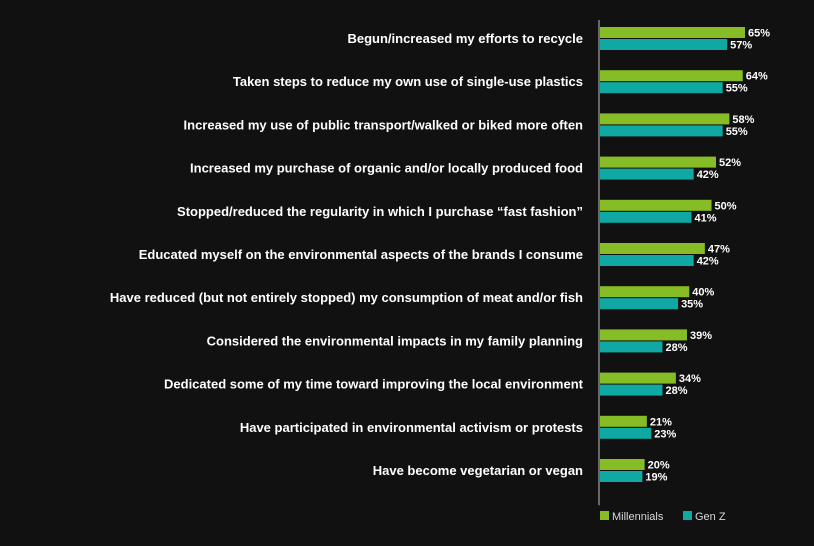  I want to click on value-label: 35%, so click(692, 305).